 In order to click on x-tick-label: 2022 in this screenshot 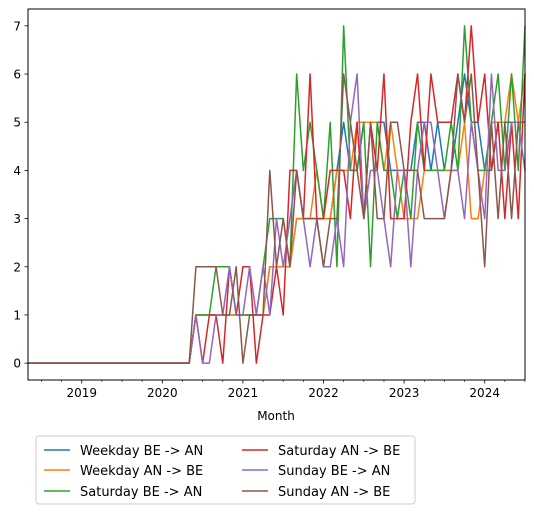, I will do `click(323, 393)`.